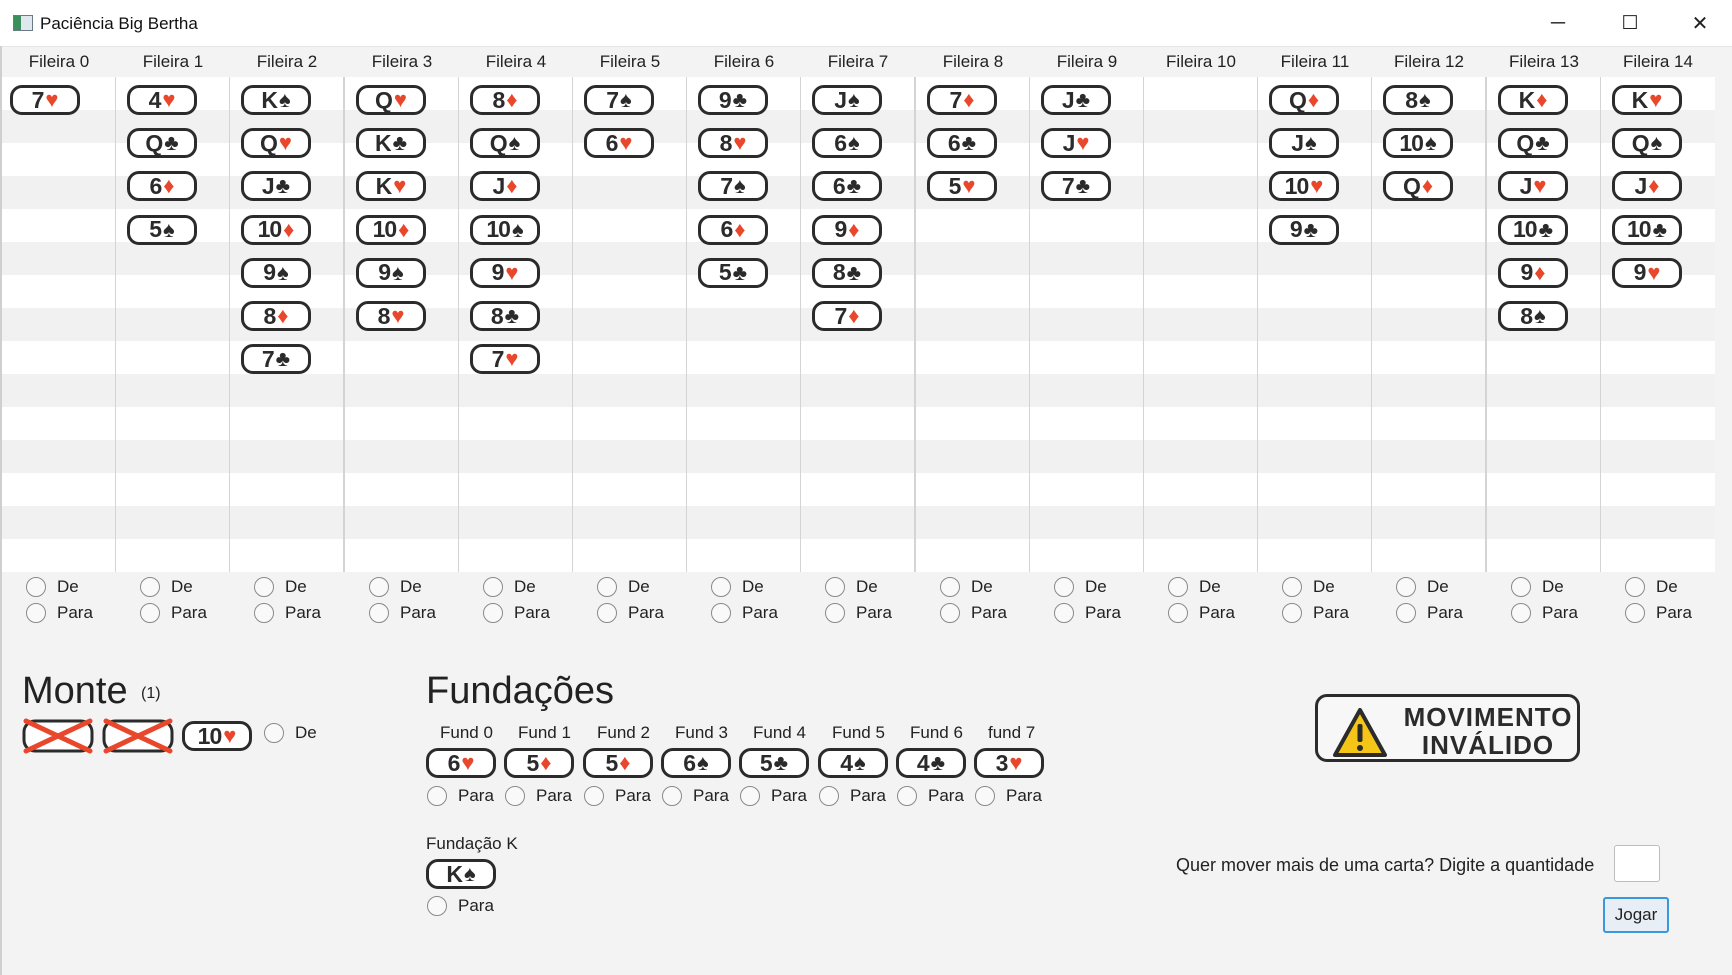 This screenshot has width=1732, height=975. What do you see at coordinates (1647, 272) in the screenshot?
I see `tableau-card: 9 ♥` at bounding box center [1647, 272].